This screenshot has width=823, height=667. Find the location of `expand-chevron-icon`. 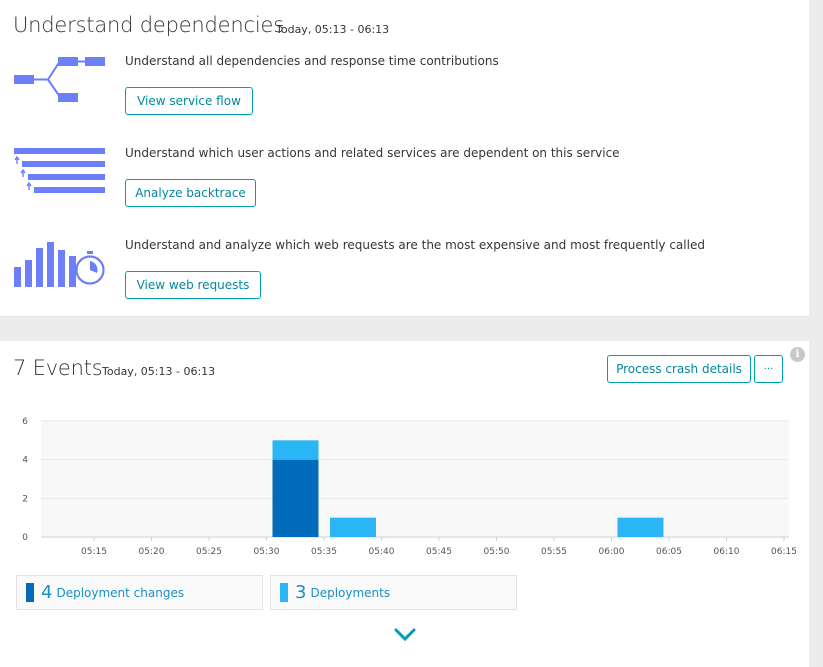

expand-chevron-icon is located at coordinates (405, 636).